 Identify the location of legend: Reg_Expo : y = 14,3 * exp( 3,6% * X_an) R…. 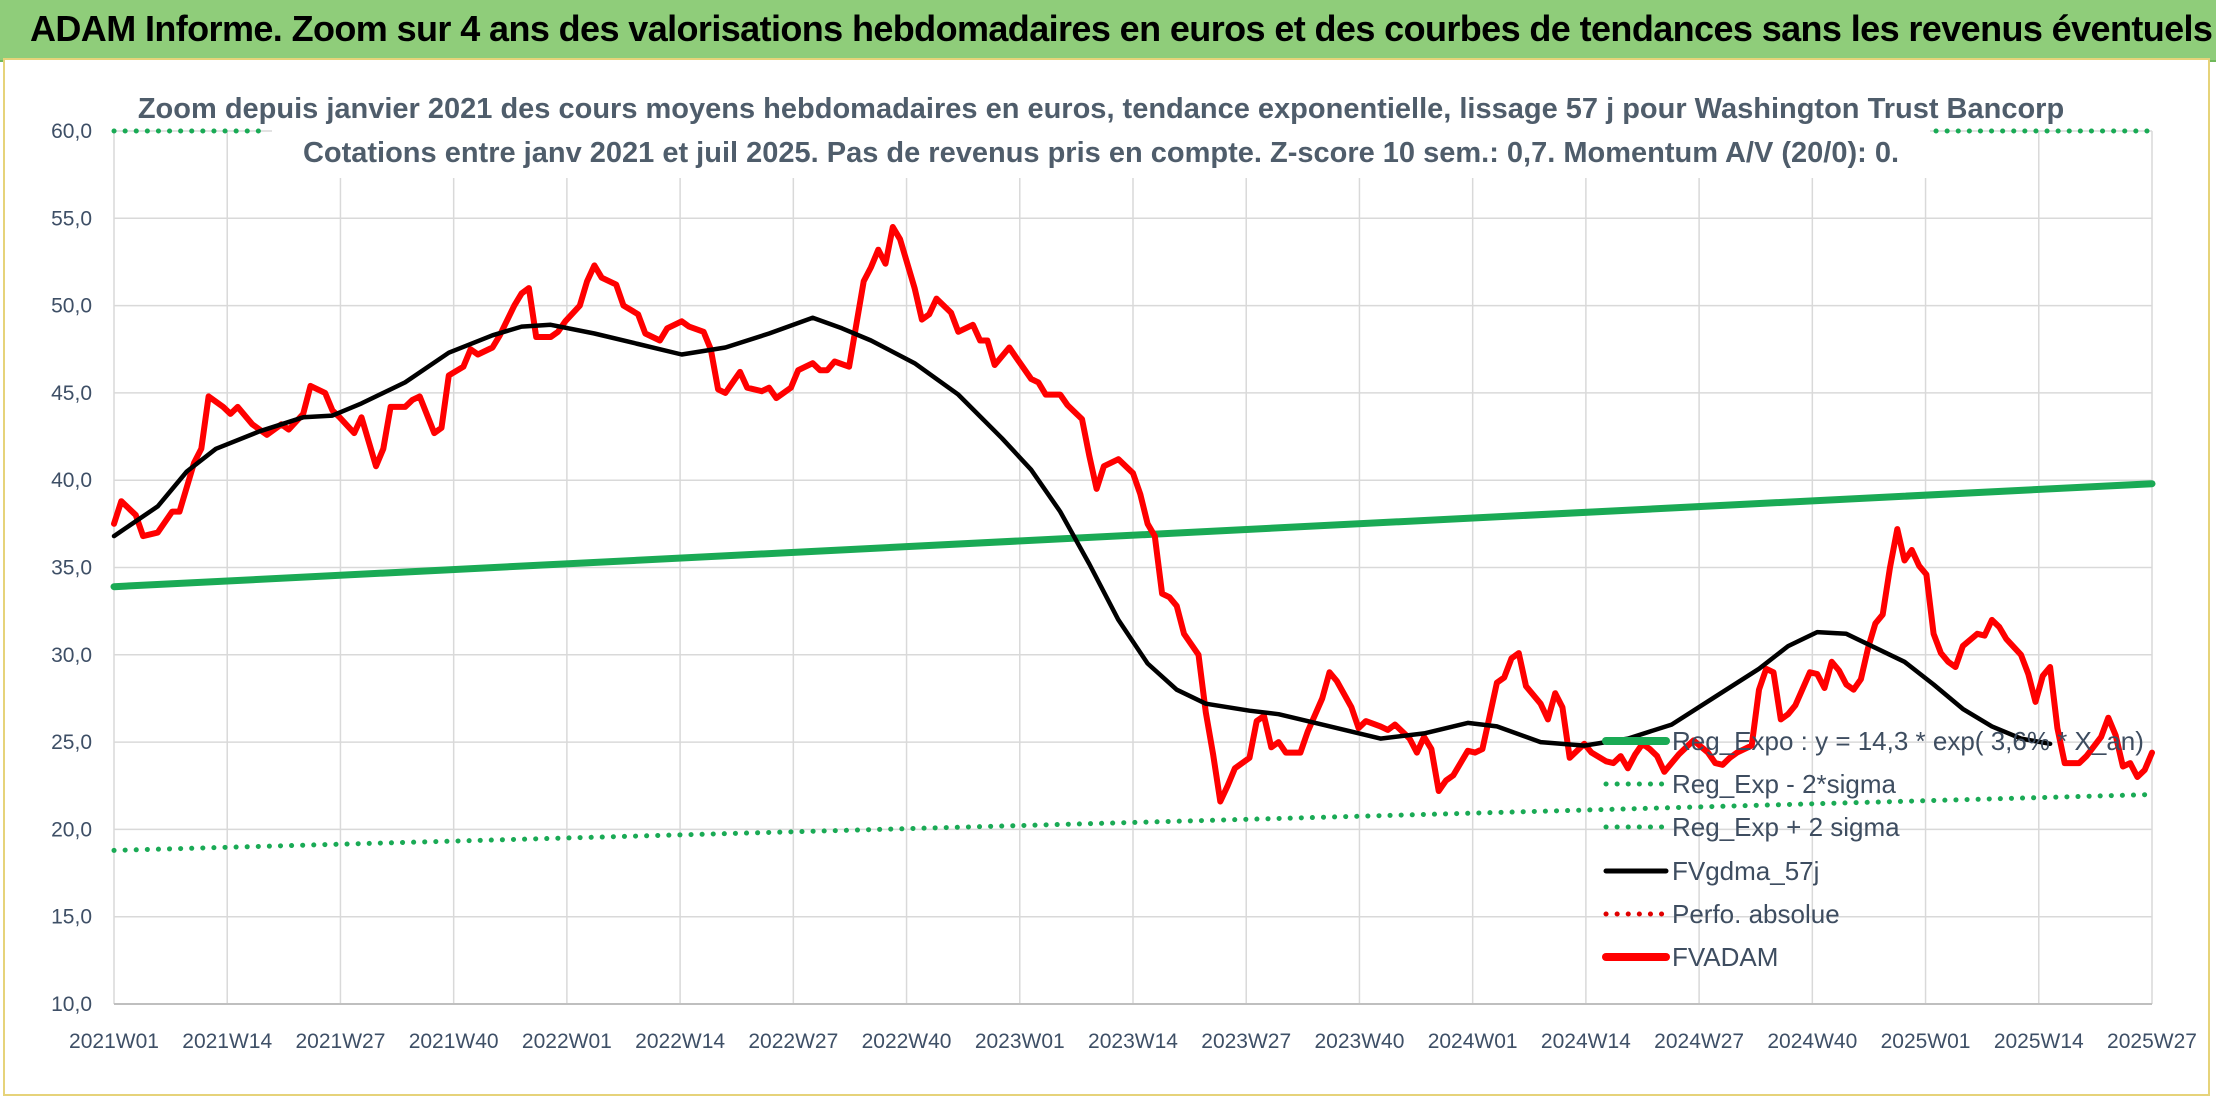
(1873, 849).